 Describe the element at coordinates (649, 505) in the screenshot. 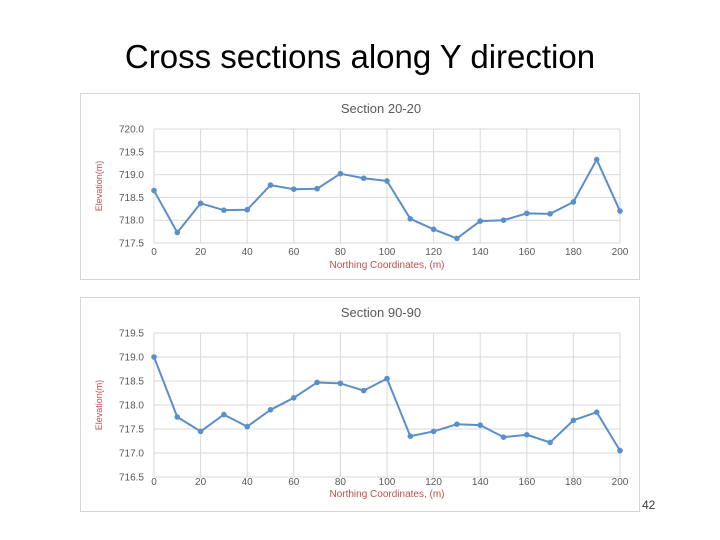

I see `page-number: 42` at that location.